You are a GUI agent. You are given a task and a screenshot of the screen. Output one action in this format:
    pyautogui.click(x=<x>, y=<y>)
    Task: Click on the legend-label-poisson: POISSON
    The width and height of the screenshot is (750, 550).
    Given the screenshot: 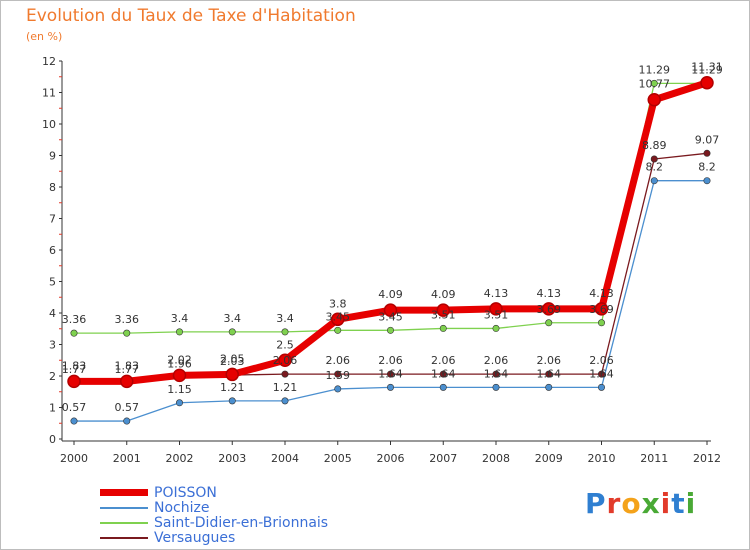 What is the action you would take?
    pyautogui.click(x=185, y=493)
    